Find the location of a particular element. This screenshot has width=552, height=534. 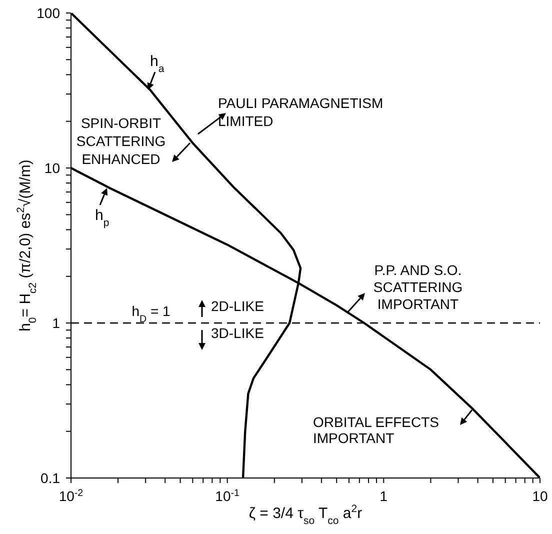

annotation: P.P. AND S.O. SCATTERING IMPORTANT is located at coordinates (418, 287).